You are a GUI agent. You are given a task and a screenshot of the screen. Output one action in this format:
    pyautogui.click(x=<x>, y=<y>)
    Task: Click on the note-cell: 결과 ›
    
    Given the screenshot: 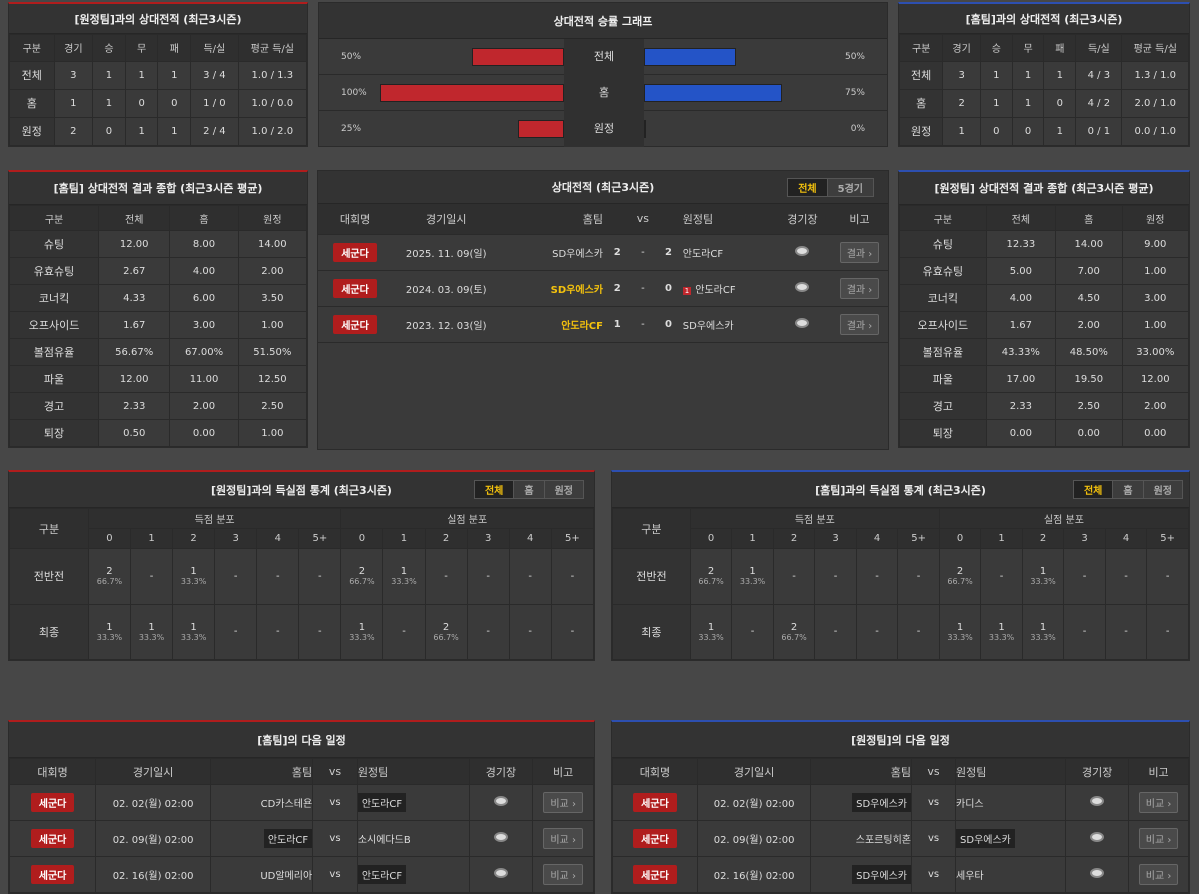 What is the action you would take?
    pyautogui.click(x=859, y=252)
    